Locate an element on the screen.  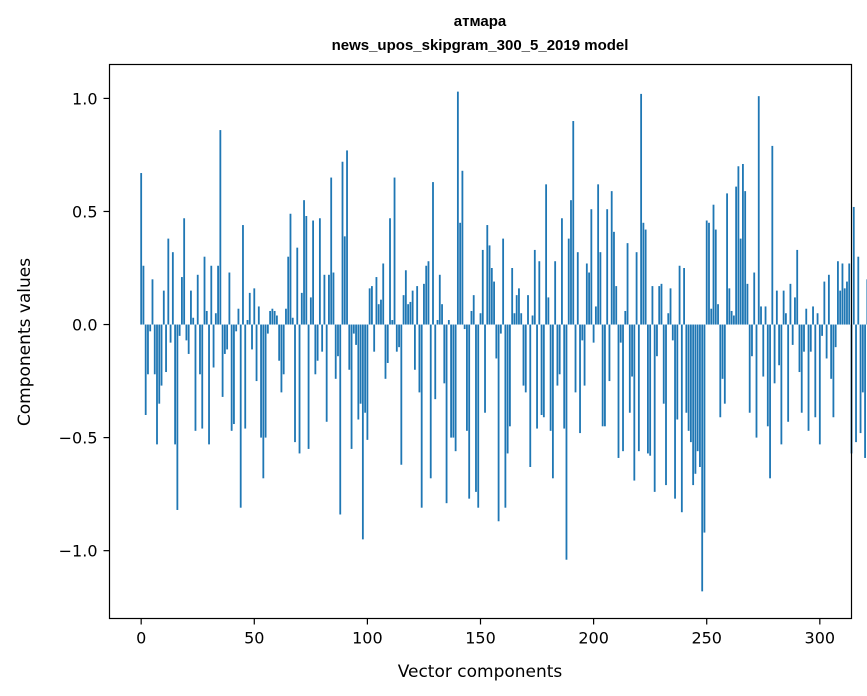
y-tick-label-0: −1.0 is located at coordinates (78, 551).